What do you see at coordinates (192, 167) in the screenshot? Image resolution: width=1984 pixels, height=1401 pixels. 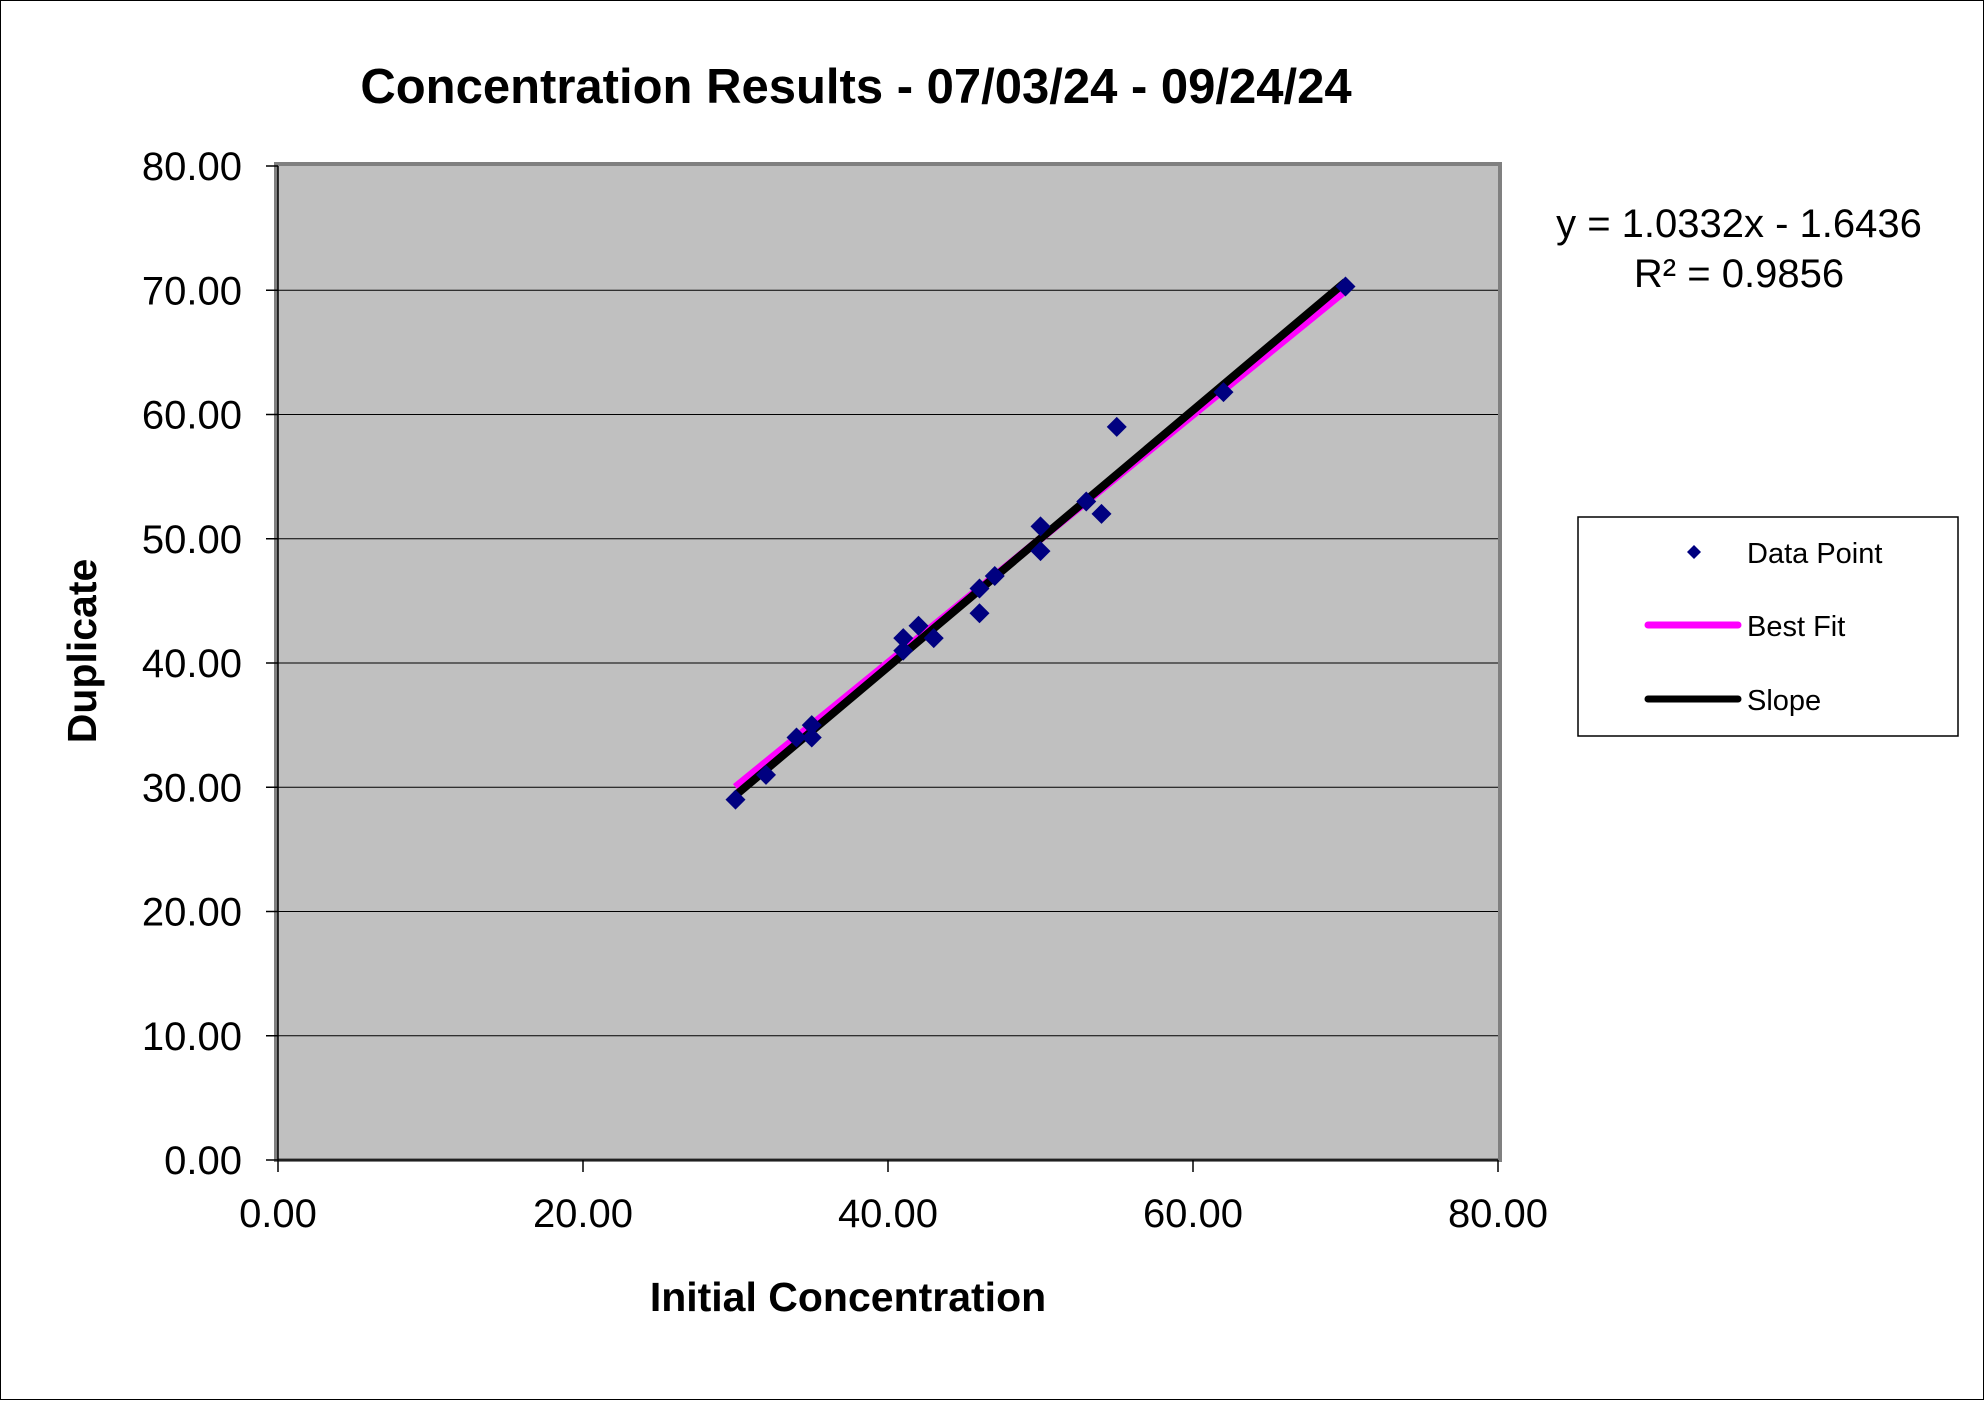 I see `y-tick-label: 80.00` at bounding box center [192, 167].